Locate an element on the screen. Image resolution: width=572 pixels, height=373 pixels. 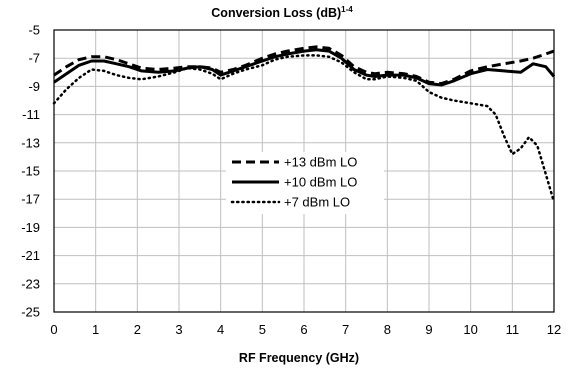
x-axis-tick-labels: 0 1 2 3 4 5 6 7 8 9 10 11 12 is located at coordinates (305, 329).